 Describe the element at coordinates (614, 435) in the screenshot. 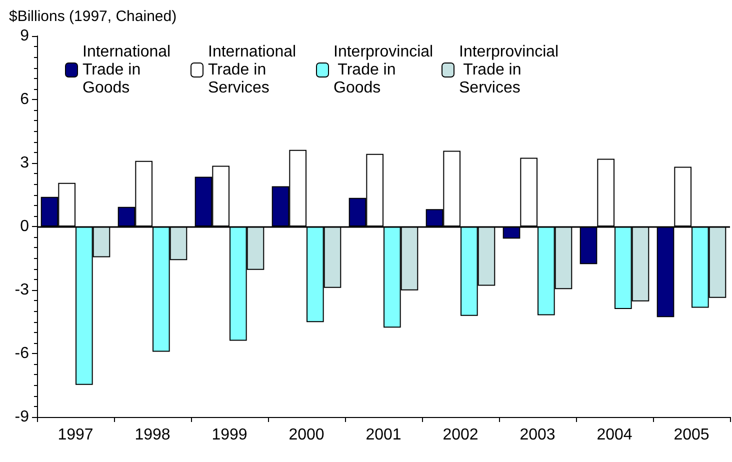

I see `x-tick-label: 2004` at that location.